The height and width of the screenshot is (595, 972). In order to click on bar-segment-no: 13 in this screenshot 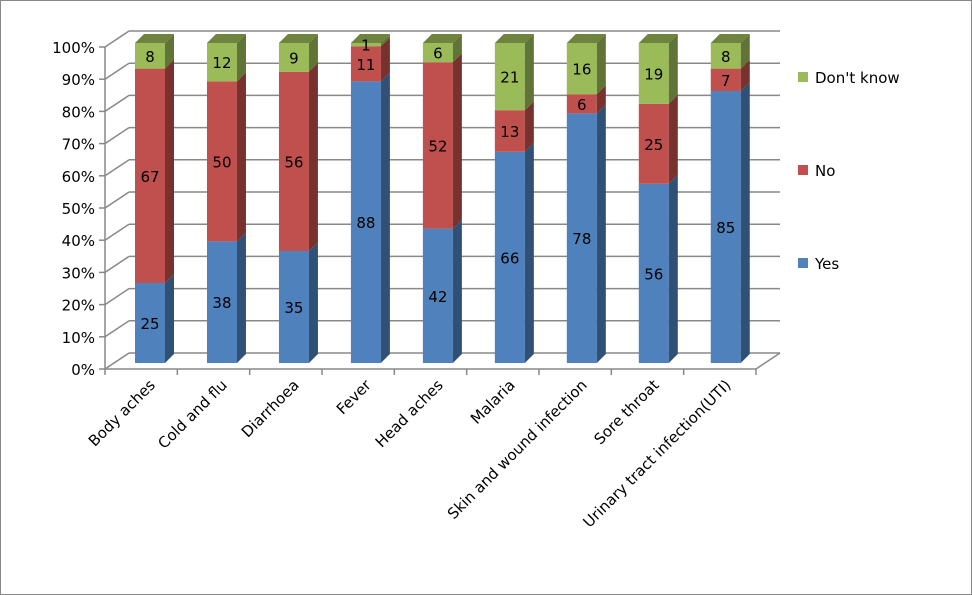, I will do `click(514, 126)`.